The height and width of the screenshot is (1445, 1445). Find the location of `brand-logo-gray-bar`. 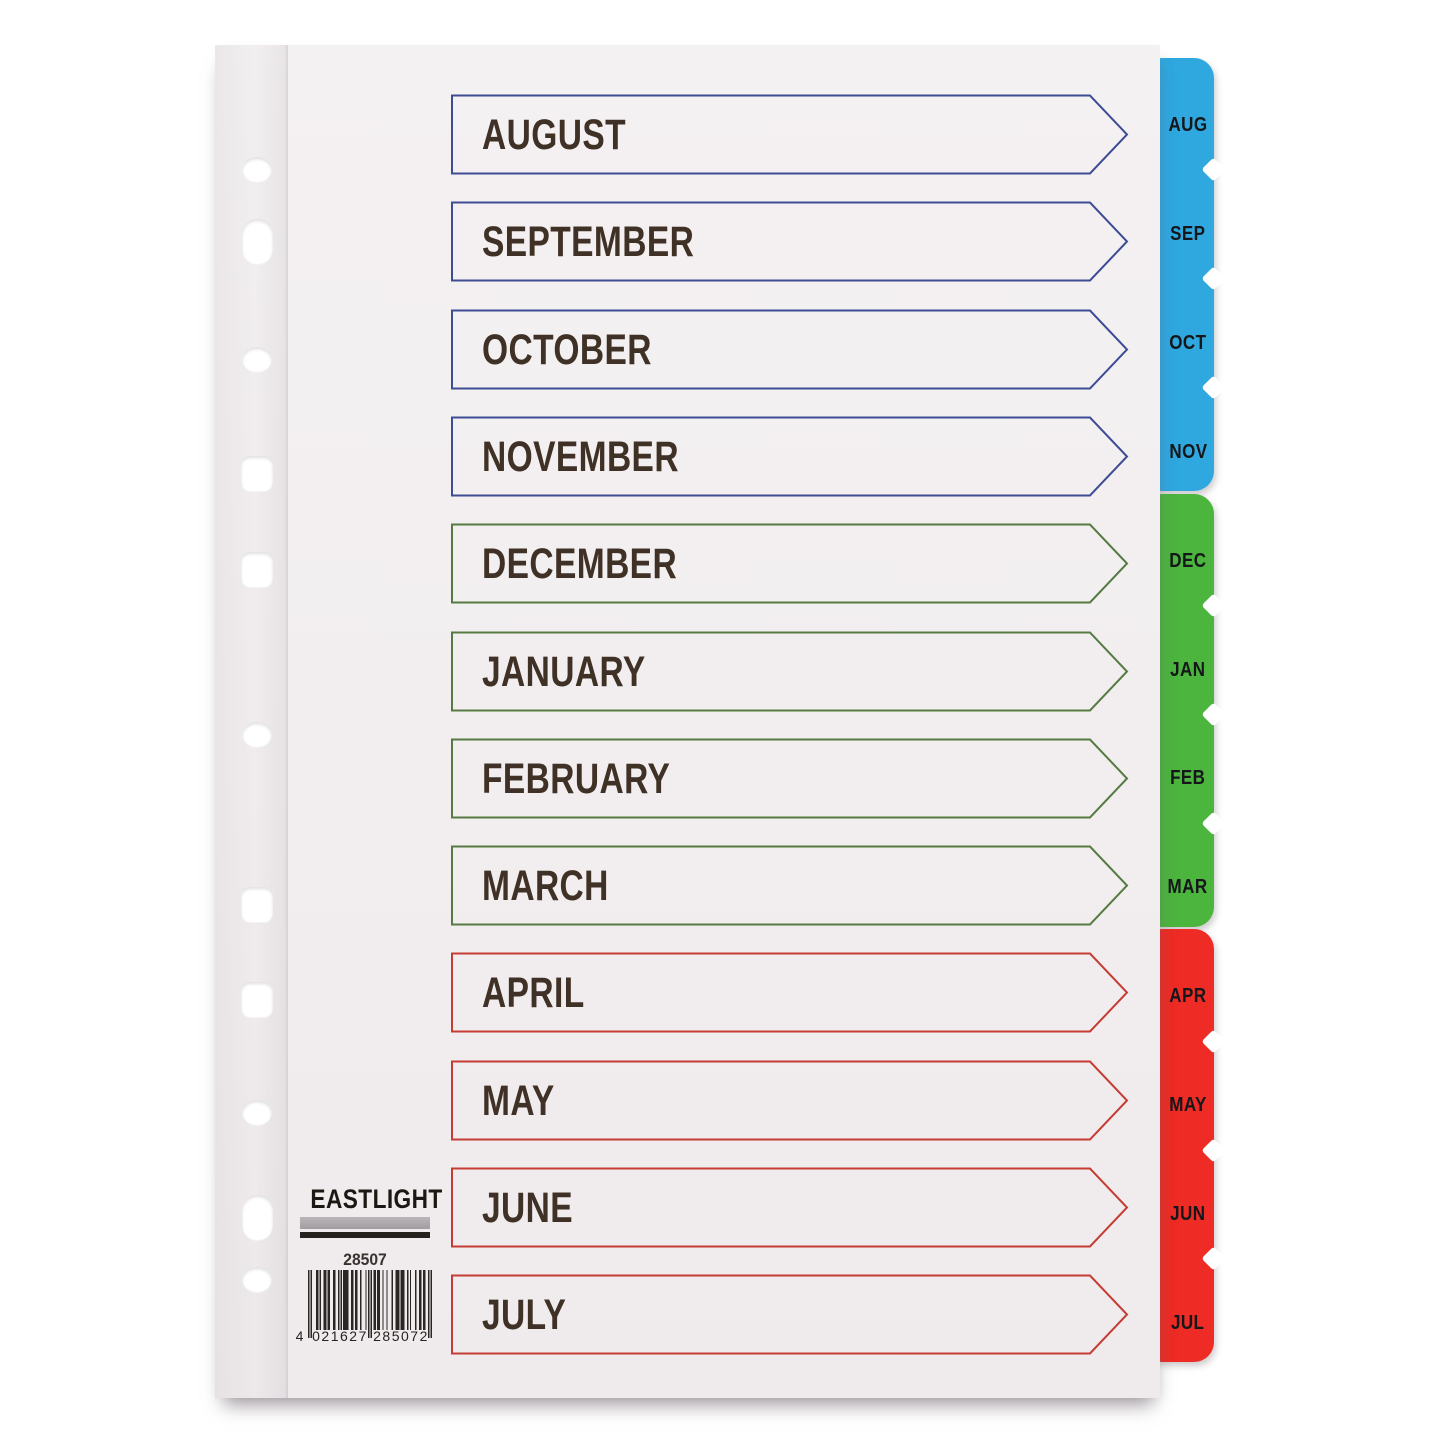

brand-logo-gray-bar is located at coordinates (365, 1223).